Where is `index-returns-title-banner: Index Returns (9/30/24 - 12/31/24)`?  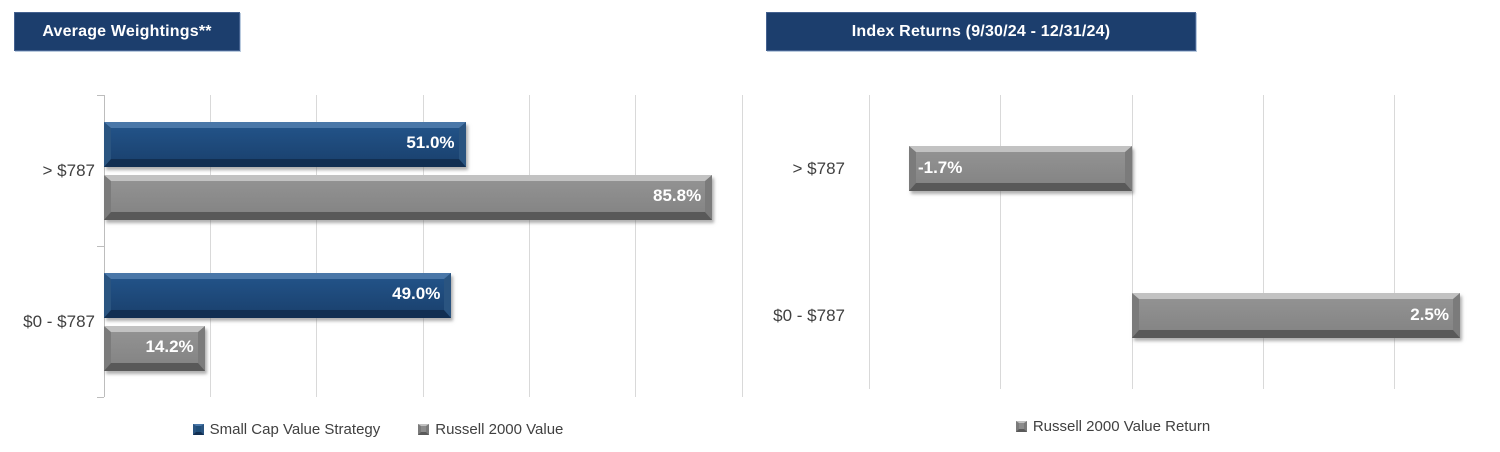 index-returns-title-banner: Index Returns (9/30/24 - 12/31/24) is located at coordinates (981, 31).